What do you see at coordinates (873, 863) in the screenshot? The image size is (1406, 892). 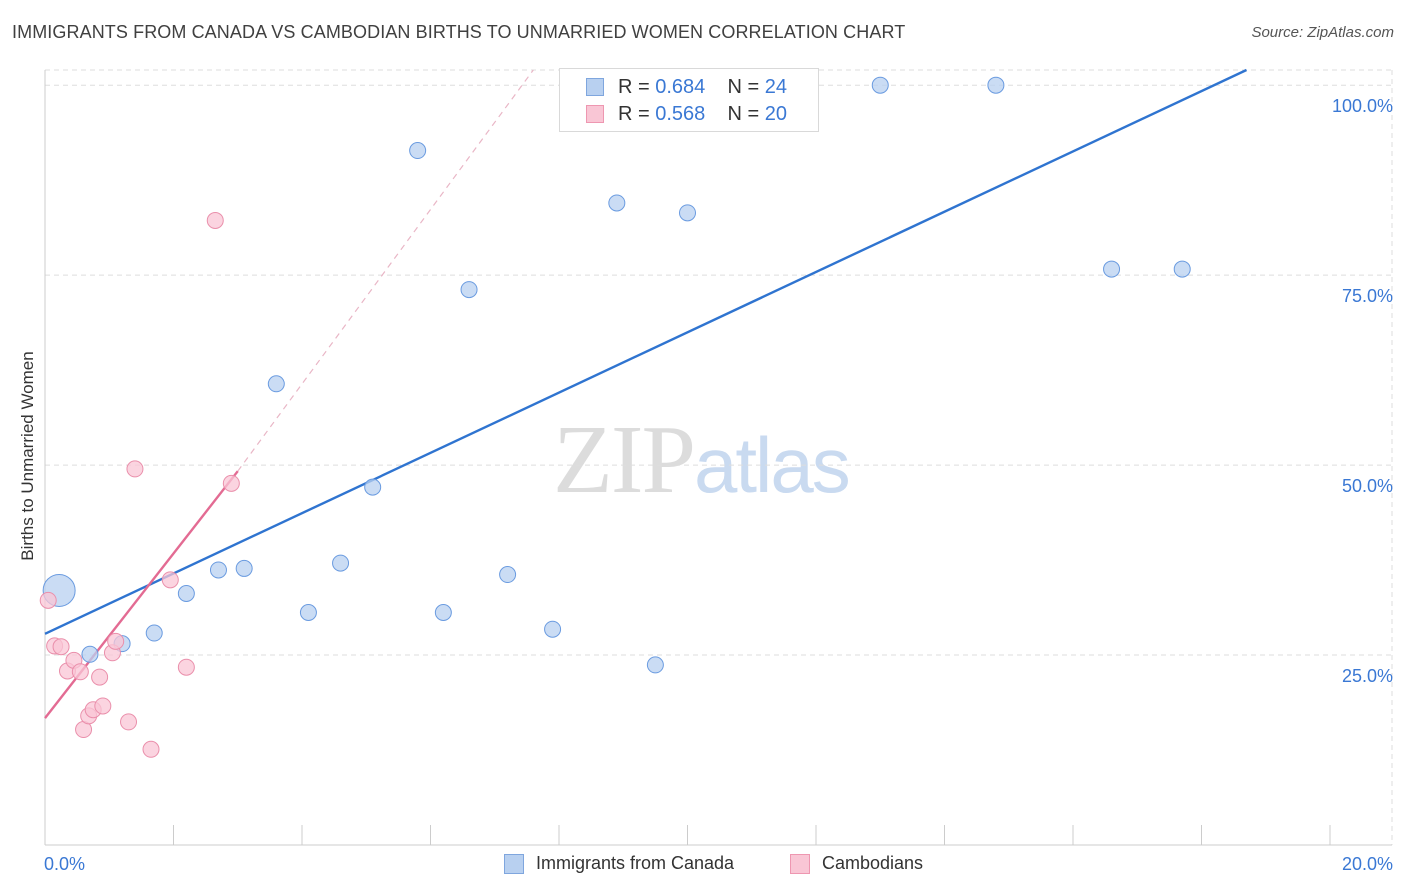 I see `legend-label-cambodians: Cambodians` at bounding box center [873, 863].